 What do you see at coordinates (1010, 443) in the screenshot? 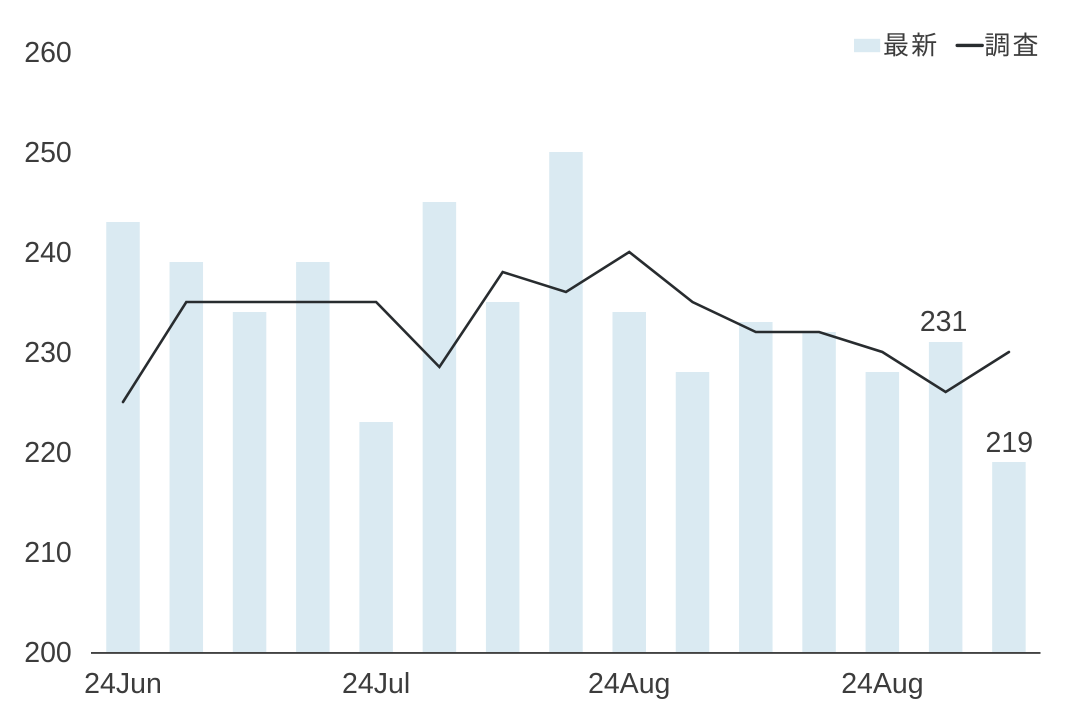
I see `svg-text: 219` at bounding box center [1010, 443].